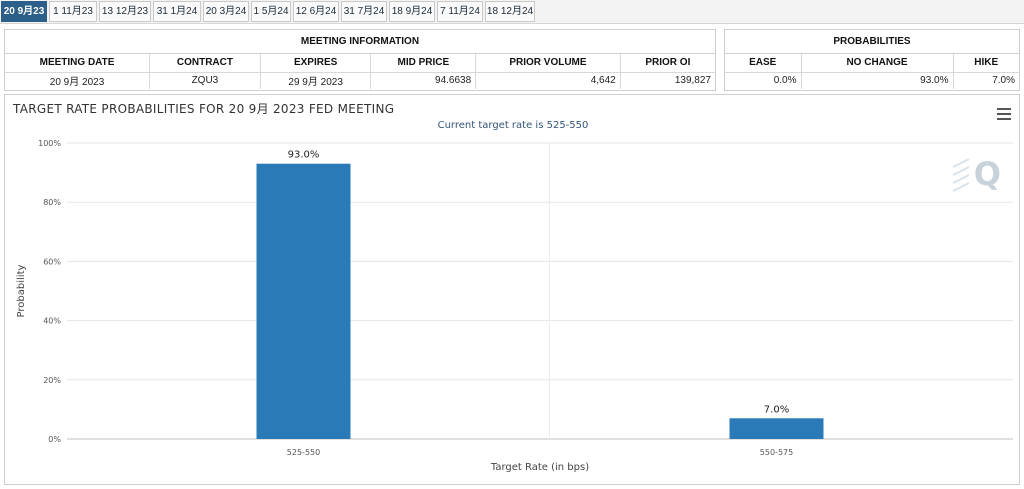 Image resolution: width=1024 pixels, height=489 pixels. What do you see at coordinates (52, 202) in the screenshot?
I see `y-tick-label: 80%` at bounding box center [52, 202].